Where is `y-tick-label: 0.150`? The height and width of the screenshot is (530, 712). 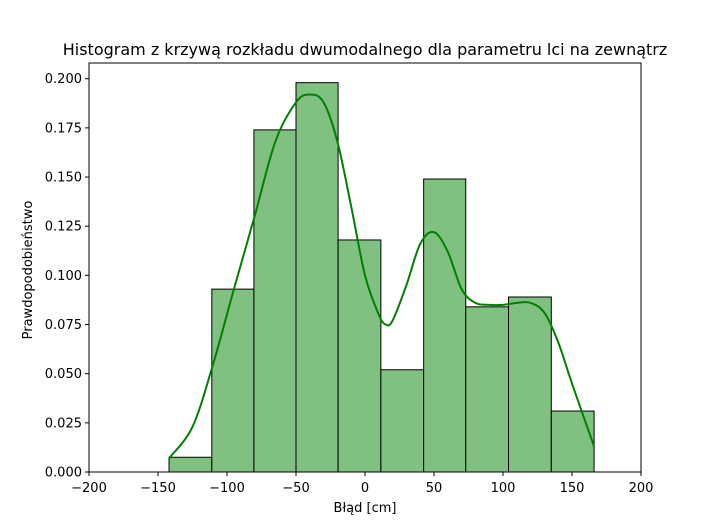
y-tick-label: 0.150 is located at coordinates (63, 178).